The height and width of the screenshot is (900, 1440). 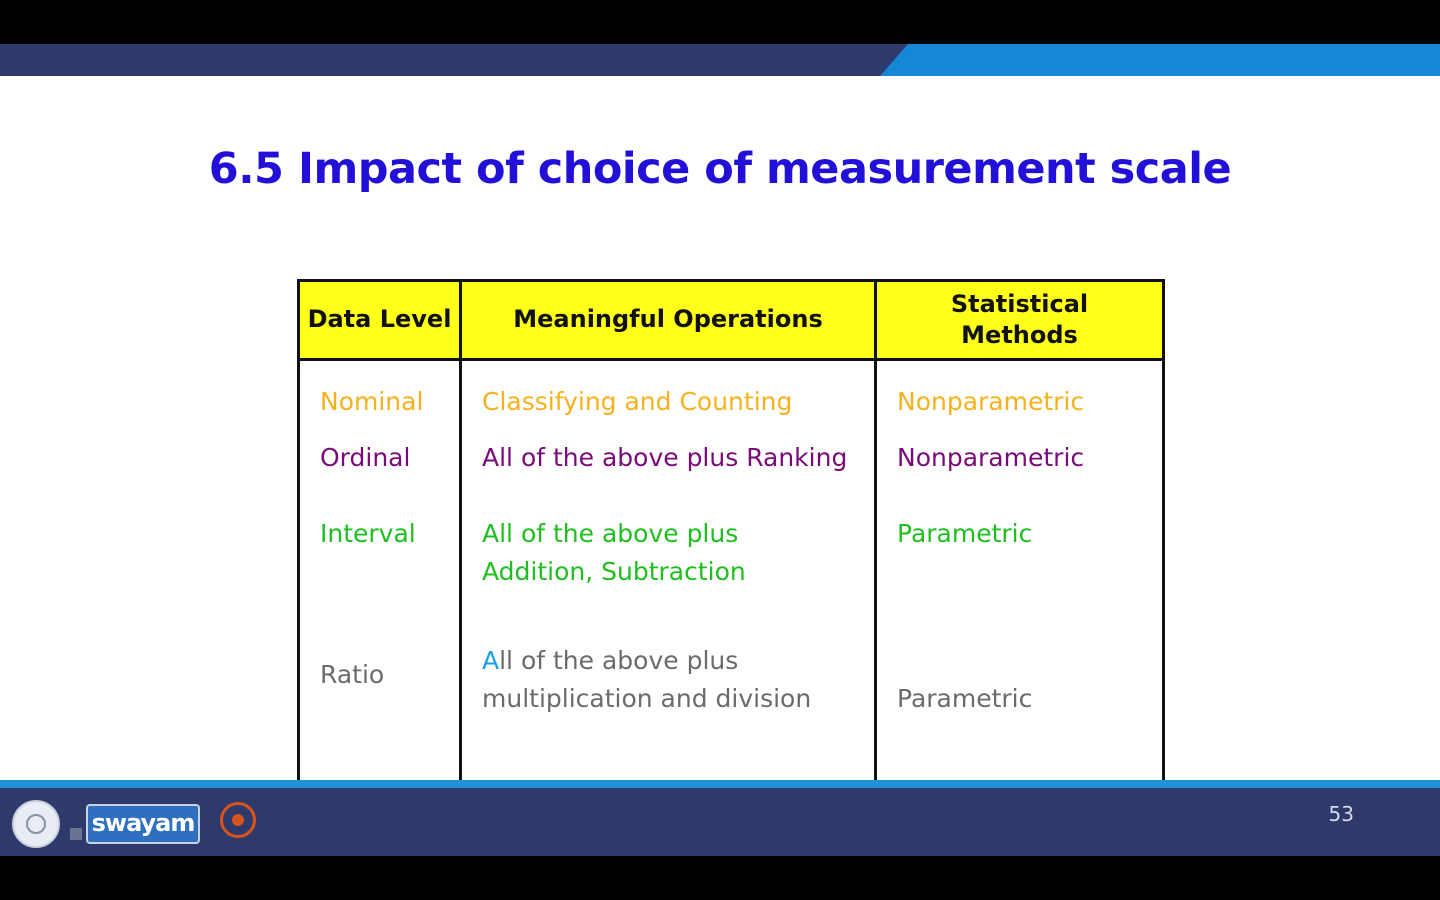 I want to click on operations-cell: All of the above plus Ranking, so click(x=668, y=477).